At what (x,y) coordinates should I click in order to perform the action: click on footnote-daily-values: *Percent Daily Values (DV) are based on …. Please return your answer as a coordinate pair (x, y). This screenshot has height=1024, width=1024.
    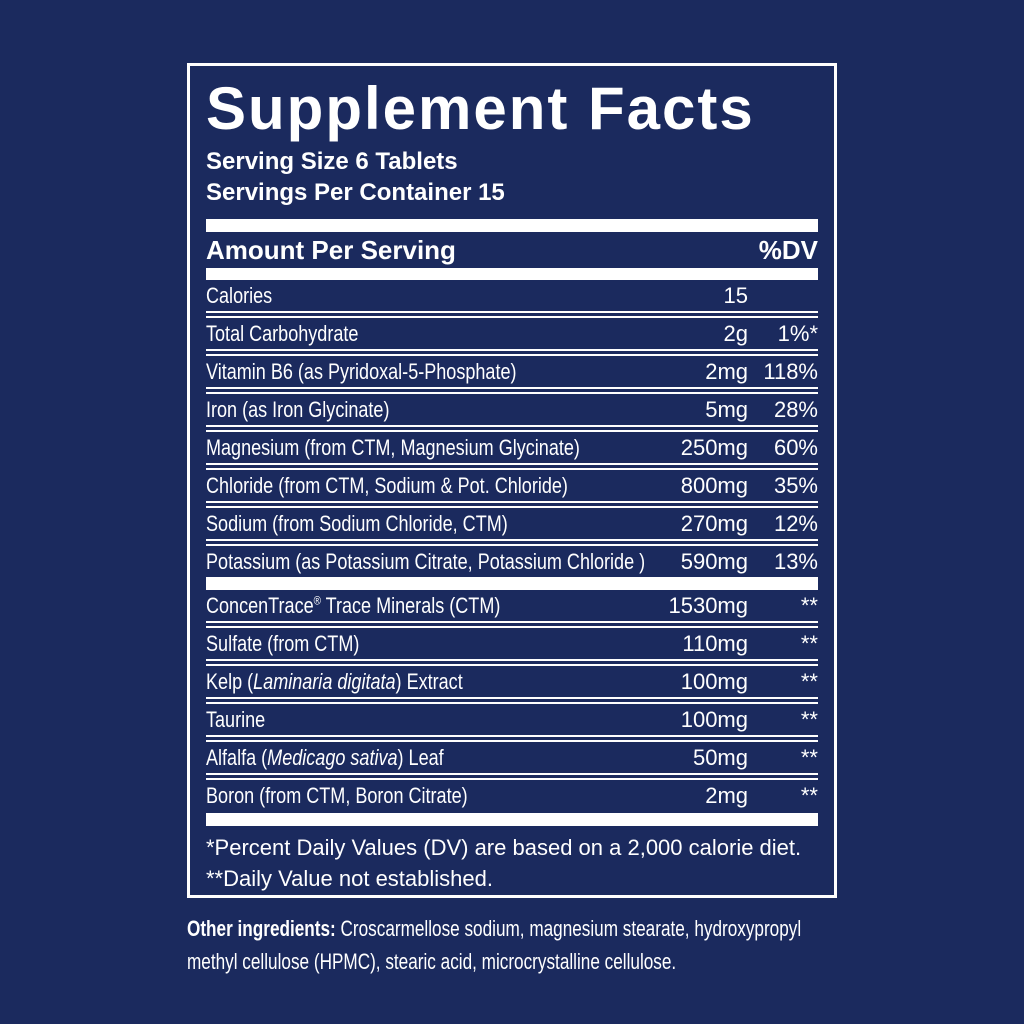
    Looking at the image, I should click on (504, 847).